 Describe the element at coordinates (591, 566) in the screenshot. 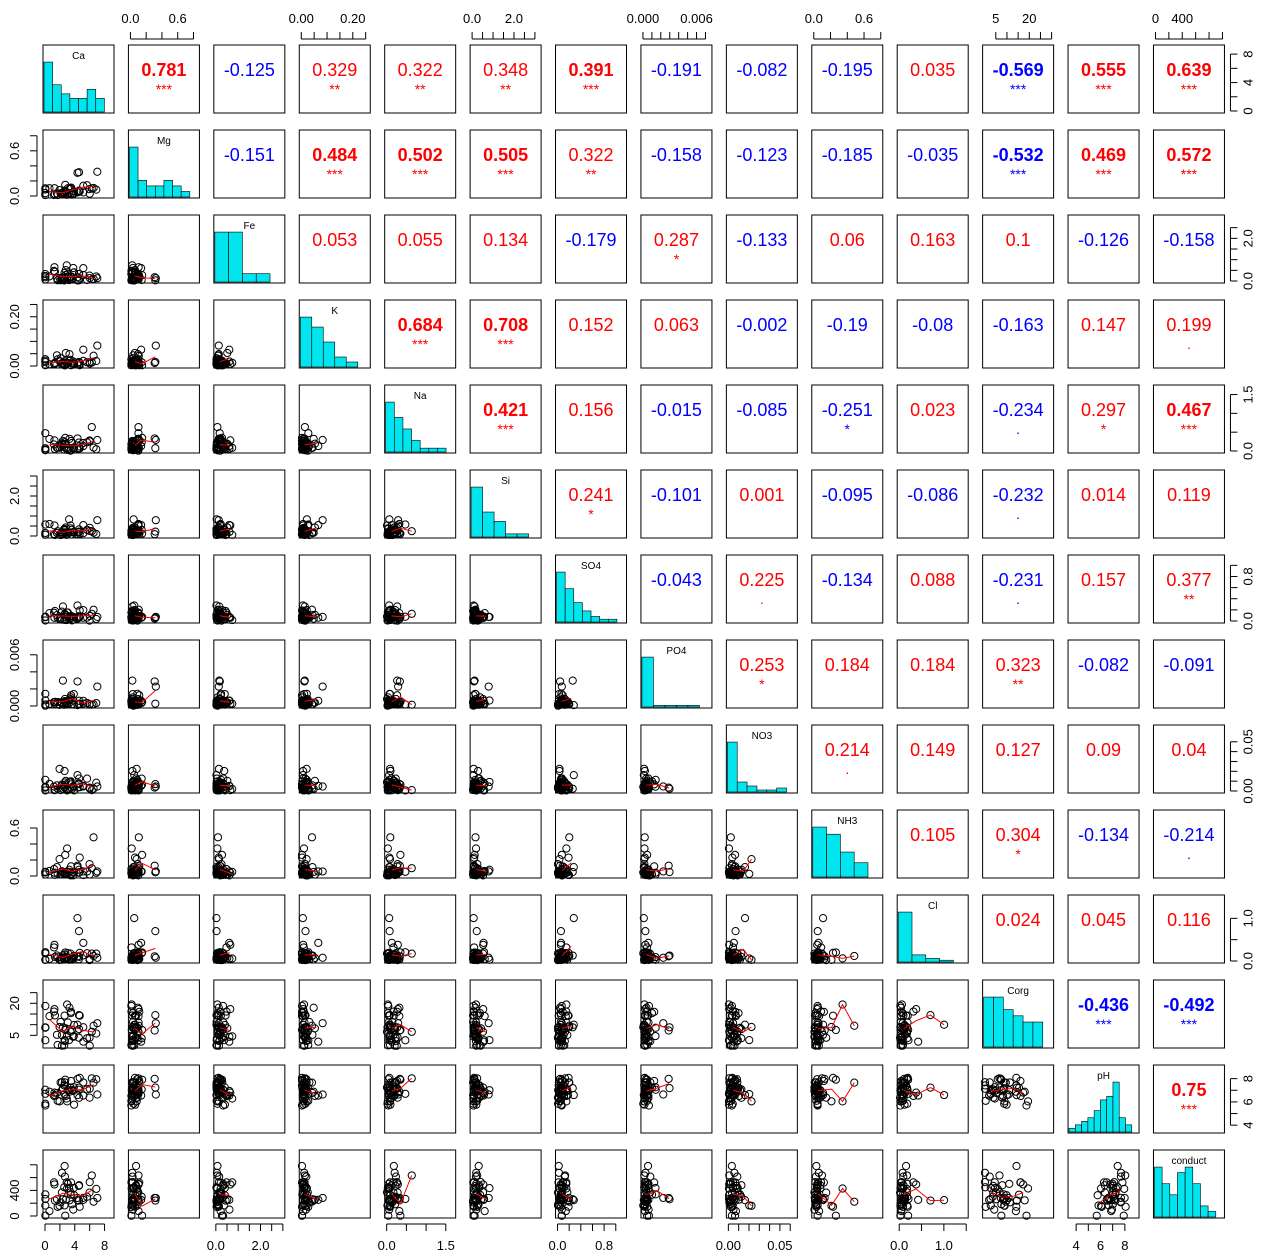

I see `variable-name-label: SO4` at that location.